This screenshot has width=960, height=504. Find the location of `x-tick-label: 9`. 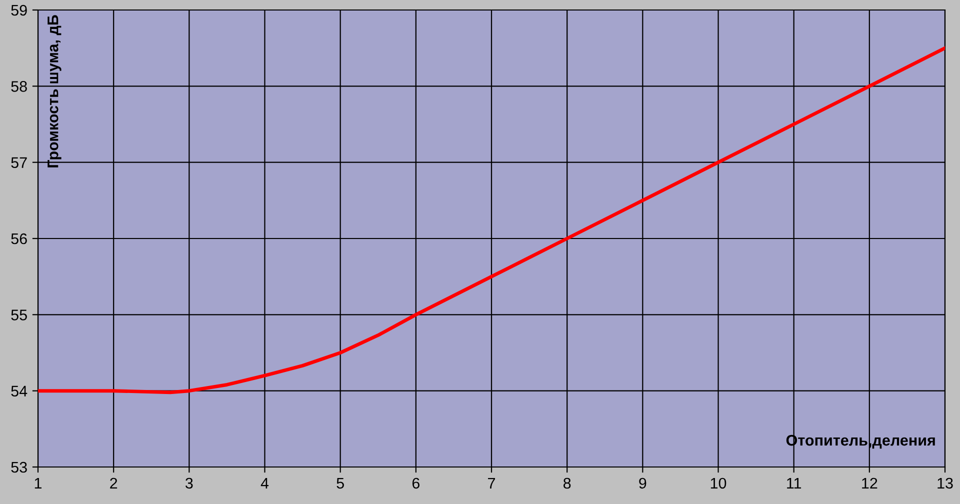

x-tick-label: 9 is located at coordinates (642, 483).